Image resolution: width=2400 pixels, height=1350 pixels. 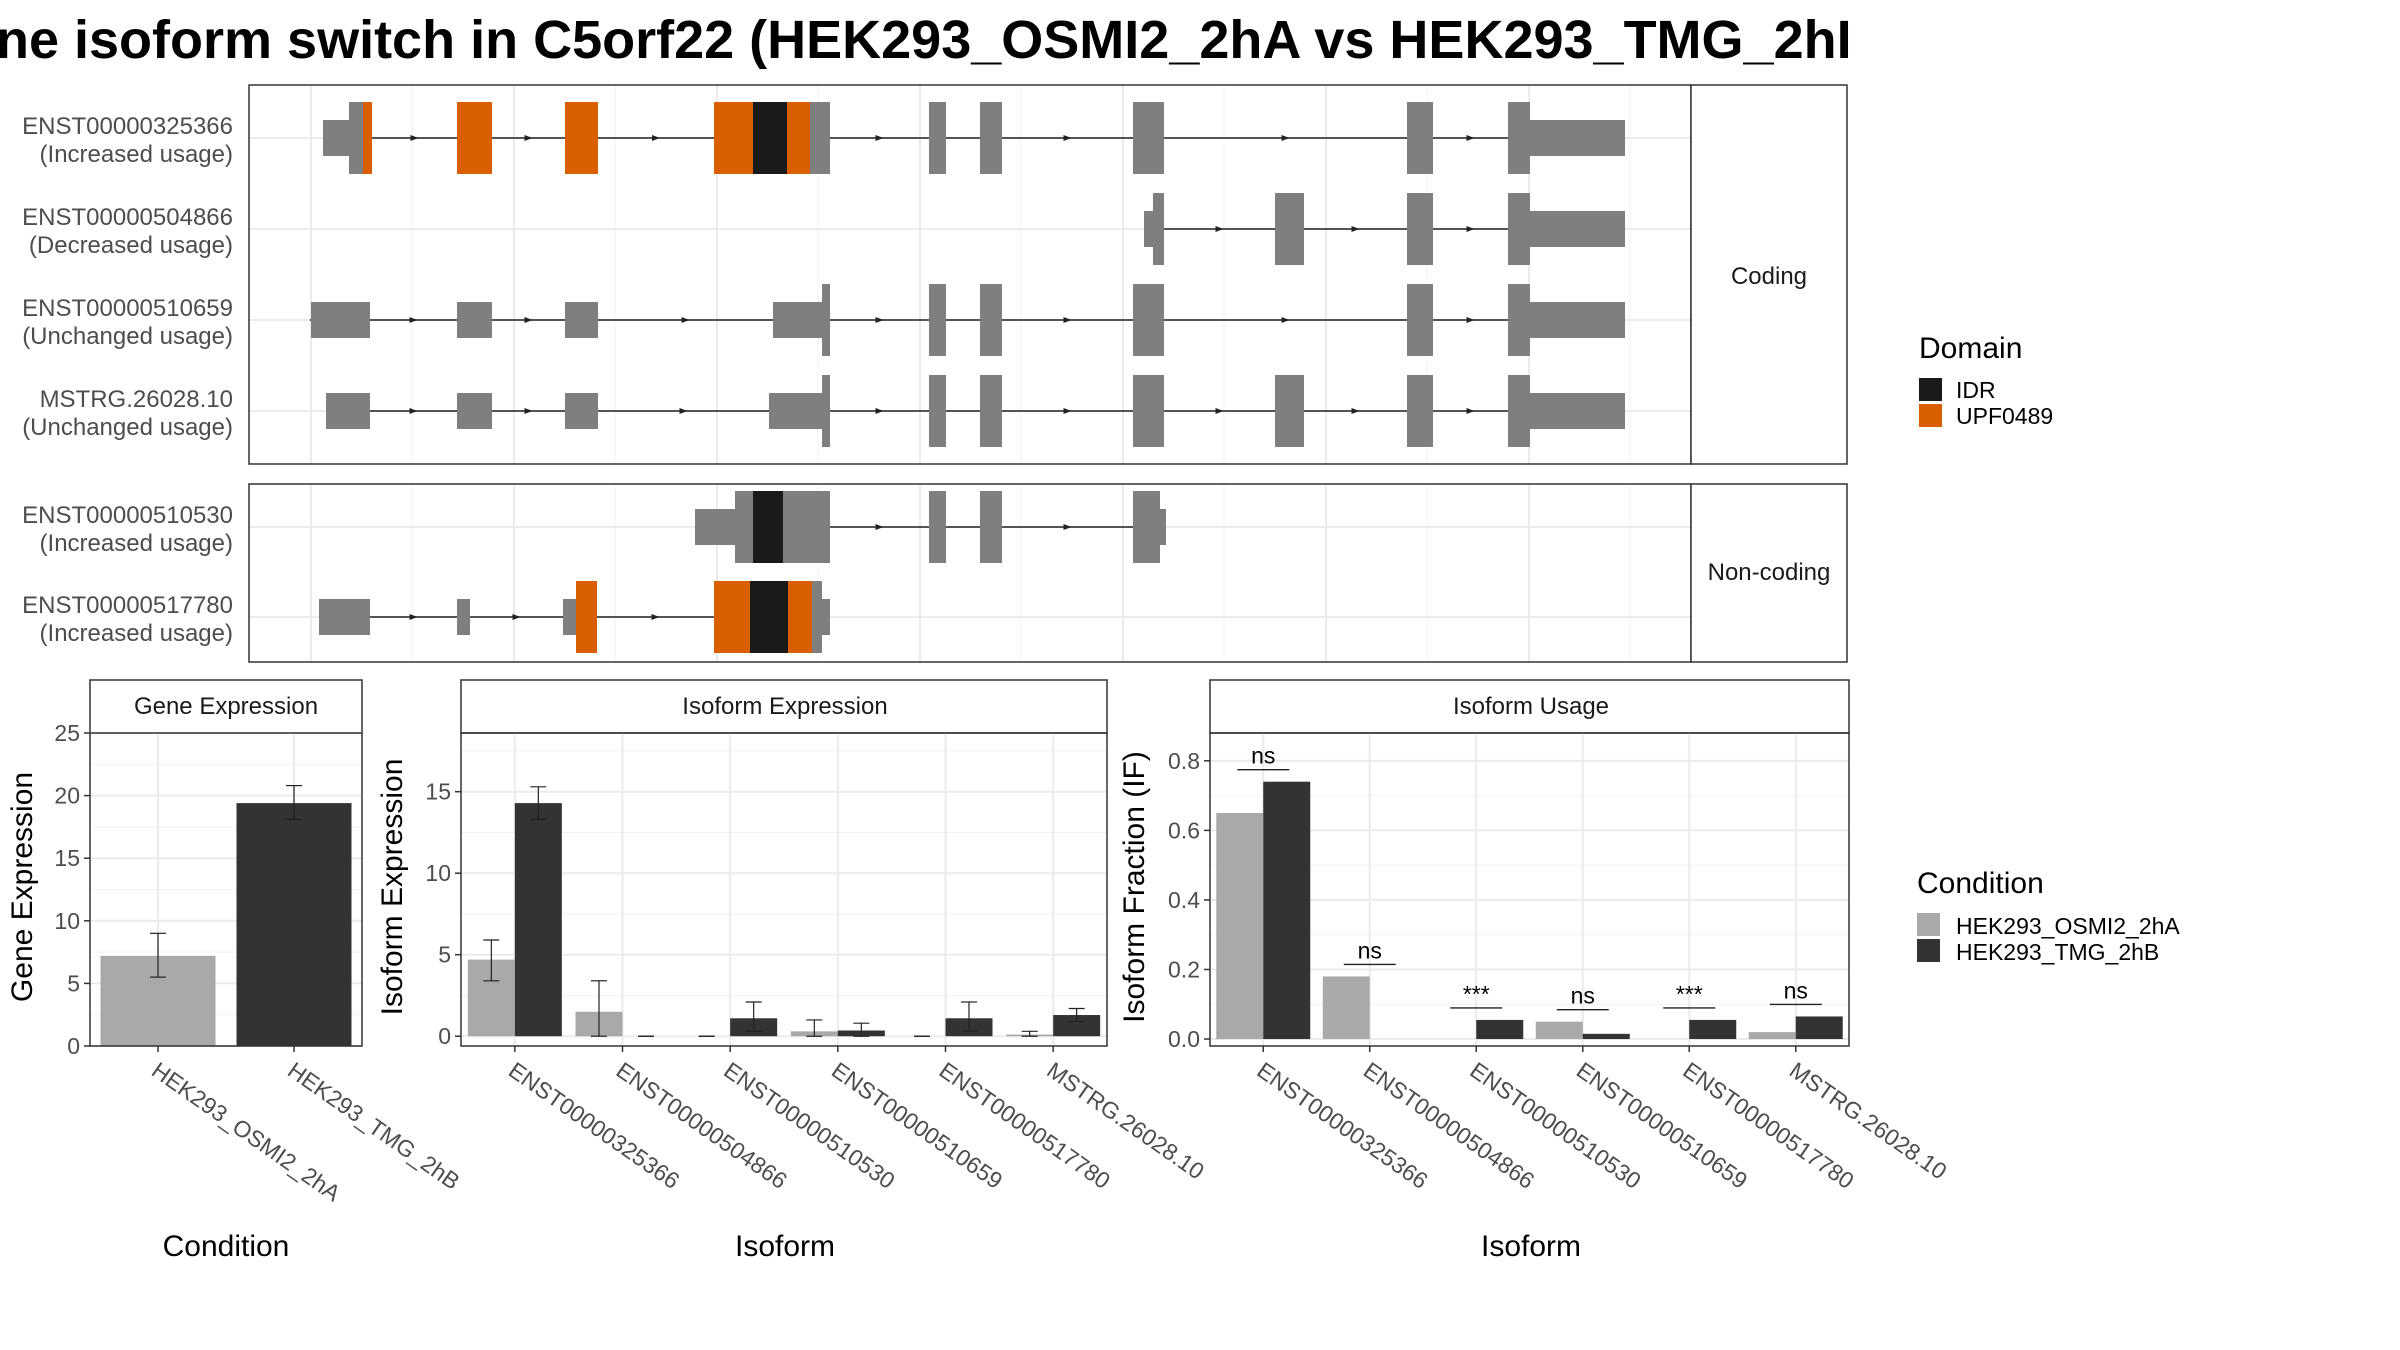 I want to click on transcript-usage-label: (Decreased usage), so click(x=131, y=245).